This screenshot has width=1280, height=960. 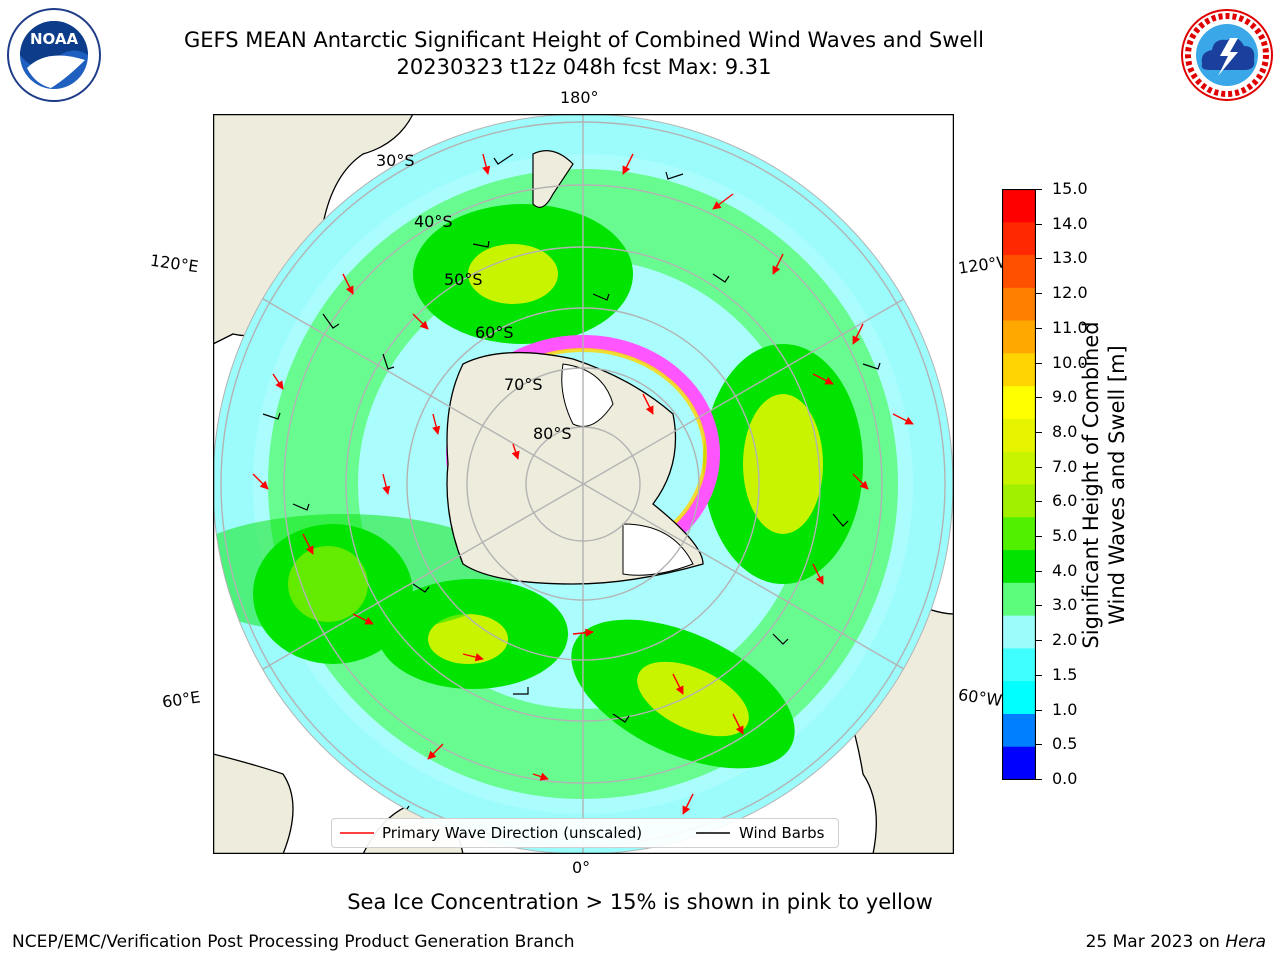 What do you see at coordinates (1065, 466) in the screenshot?
I see `colorbar-tick-label: 7.0` at bounding box center [1065, 466].